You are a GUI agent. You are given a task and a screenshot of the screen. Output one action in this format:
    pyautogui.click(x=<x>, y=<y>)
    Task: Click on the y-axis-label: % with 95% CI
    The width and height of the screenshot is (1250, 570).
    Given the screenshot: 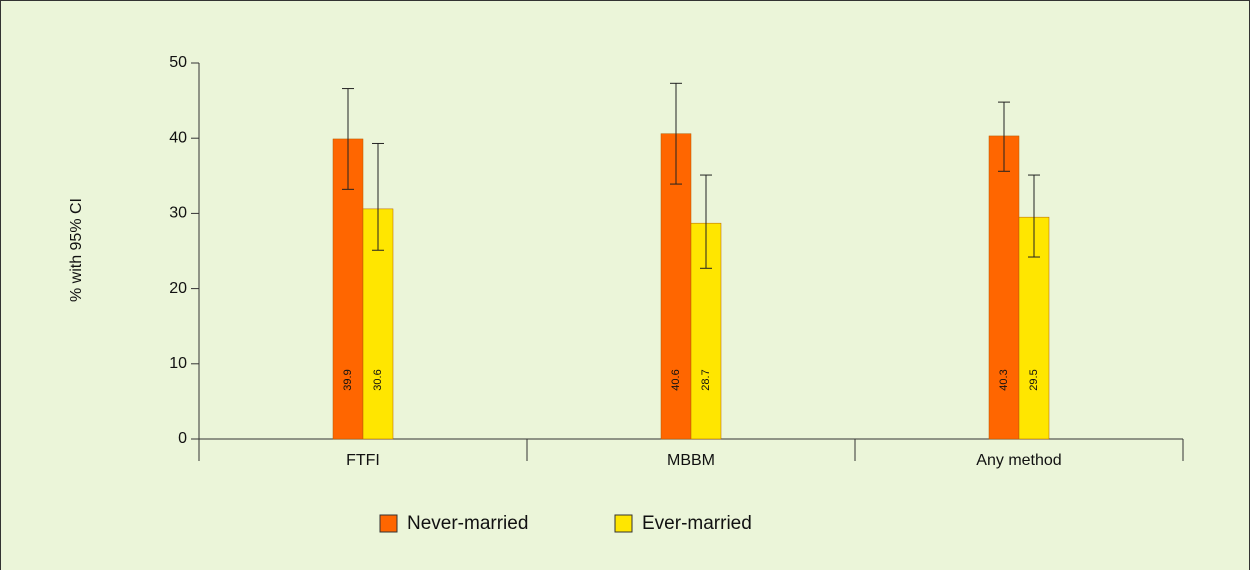 What is the action you would take?
    pyautogui.click(x=76, y=250)
    